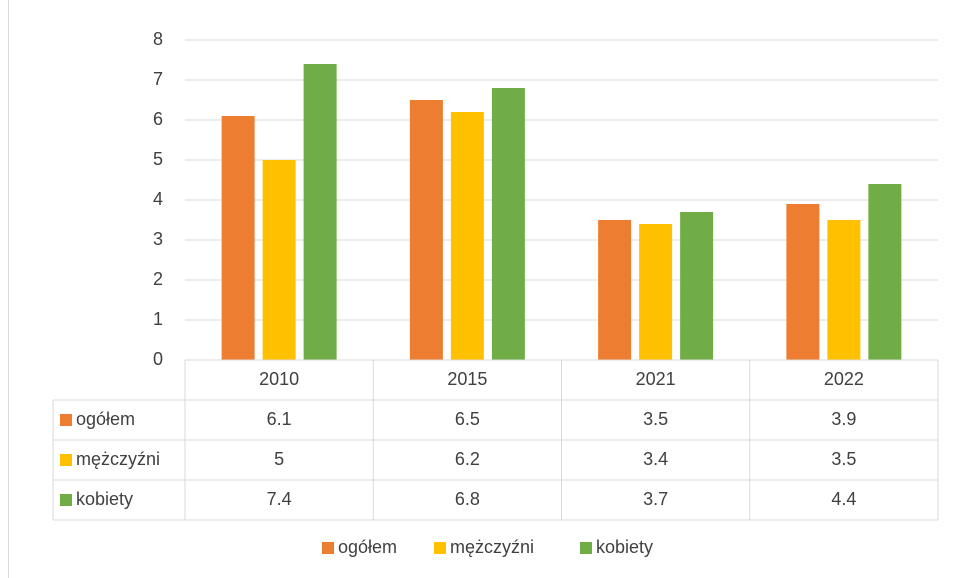 The width and height of the screenshot is (956, 578). I want to click on y-tick-label: 1, so click(158, 319).